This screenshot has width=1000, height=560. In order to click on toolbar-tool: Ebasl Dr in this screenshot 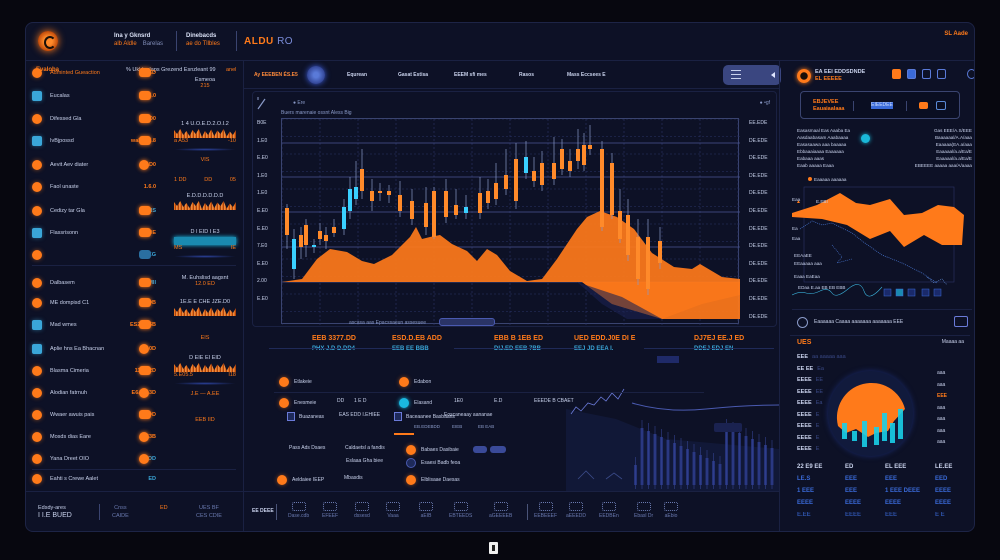, I will do `click(643, 511)`.